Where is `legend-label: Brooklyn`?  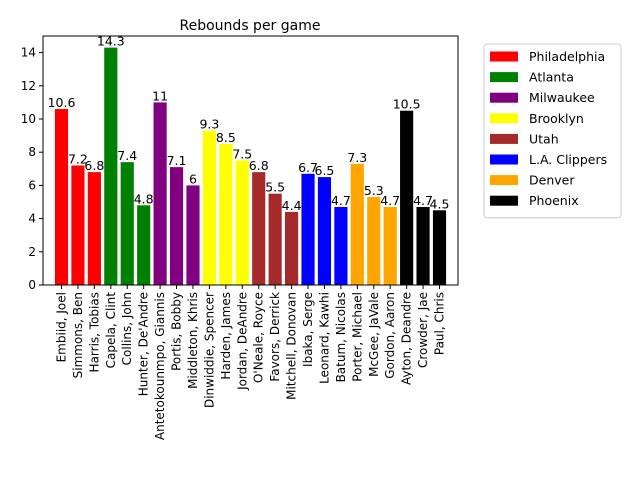
legend-label: Brooklyn is located at coordinates (556, 118).